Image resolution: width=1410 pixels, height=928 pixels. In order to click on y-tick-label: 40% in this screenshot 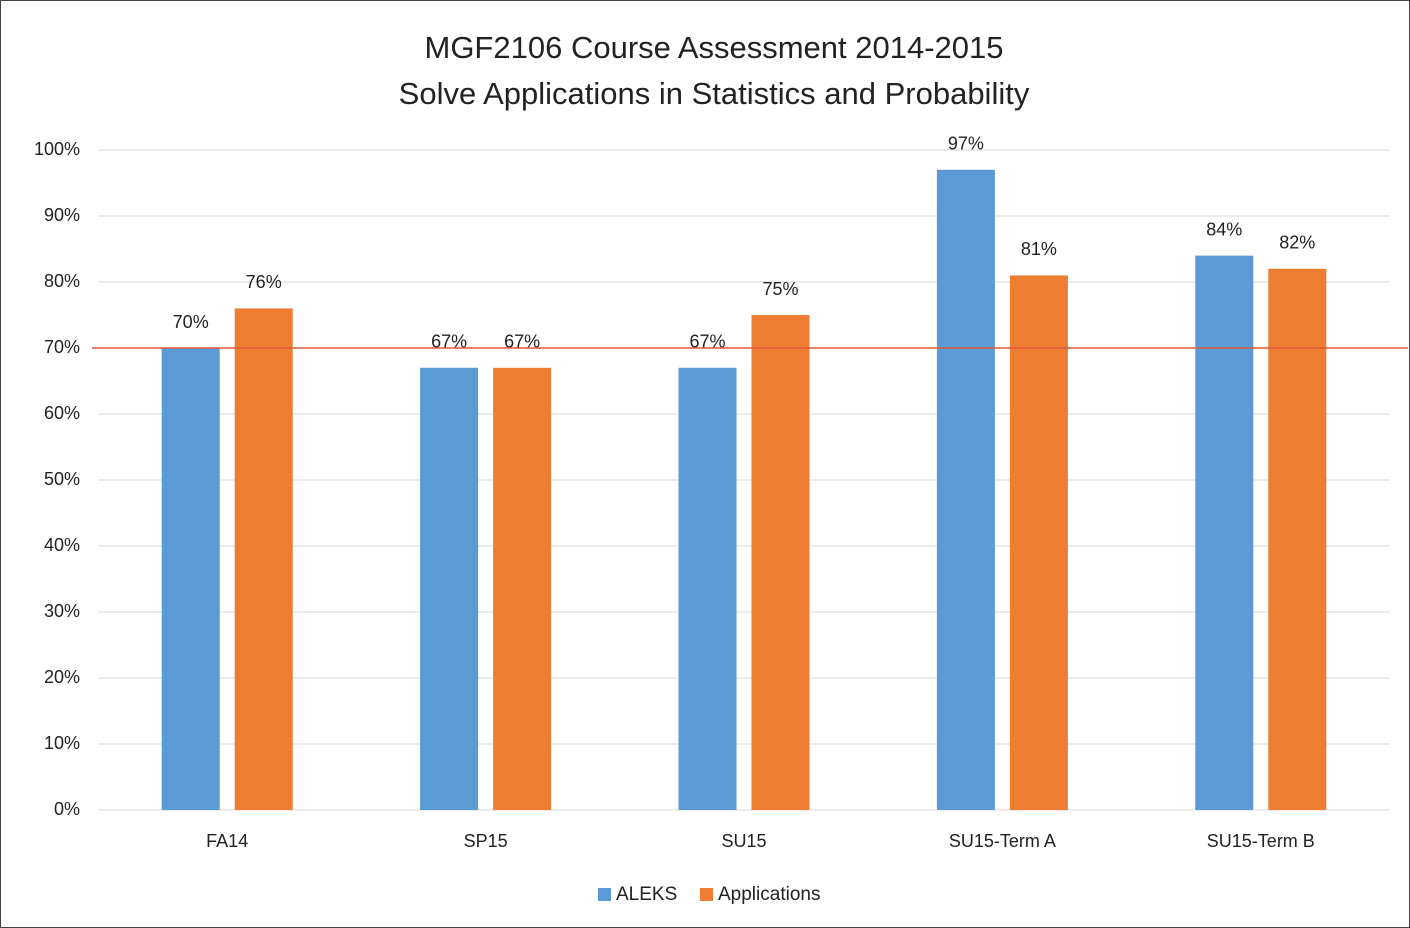, I will do `click(62, 545)`.